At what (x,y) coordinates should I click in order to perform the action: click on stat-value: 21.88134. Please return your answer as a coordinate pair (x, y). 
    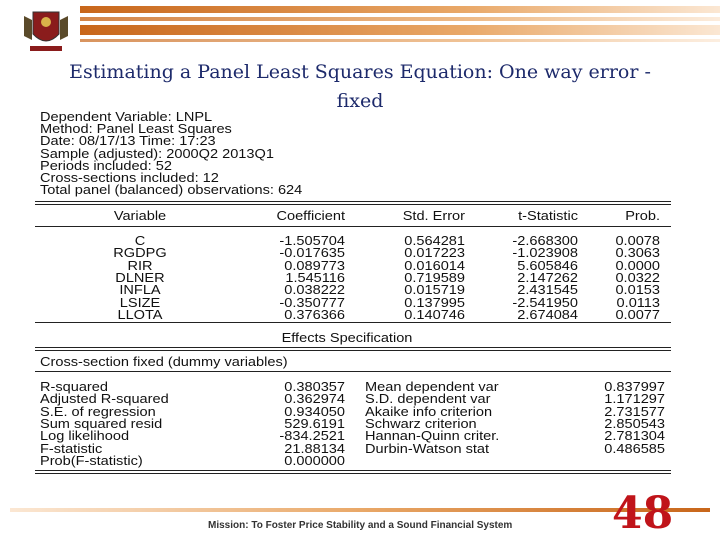
    Looking at the image, I should click on (314, 448).